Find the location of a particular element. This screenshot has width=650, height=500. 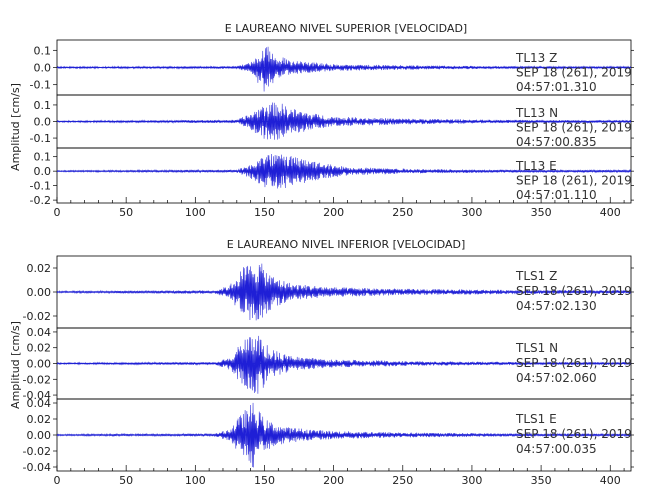

chart-upper-x-axis: 0 50 100 150 200 250 300 350 400 is located at coordinates (339, 208).